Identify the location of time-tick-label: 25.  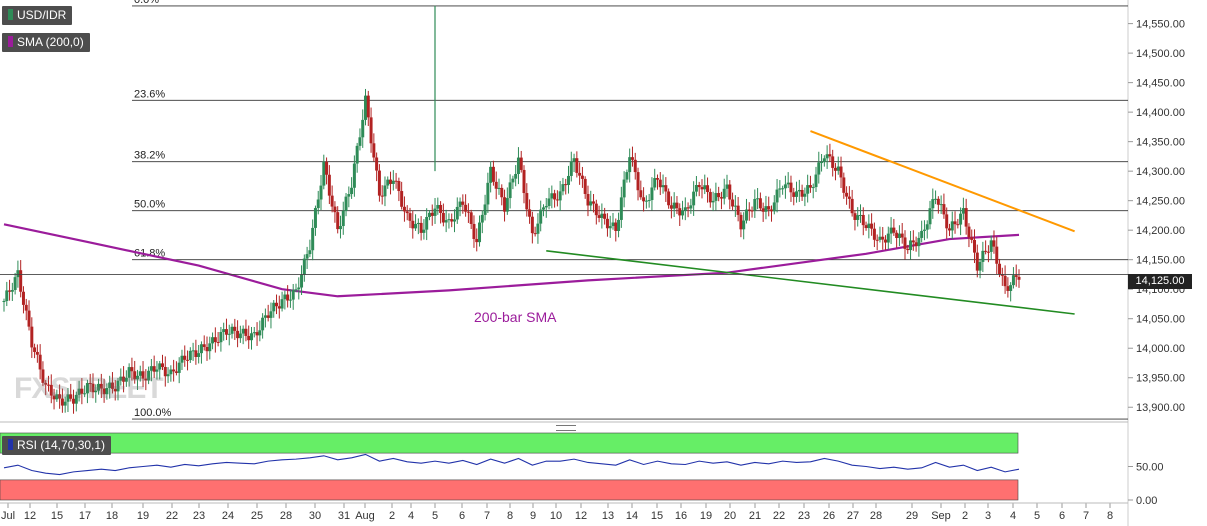
(257, 516).